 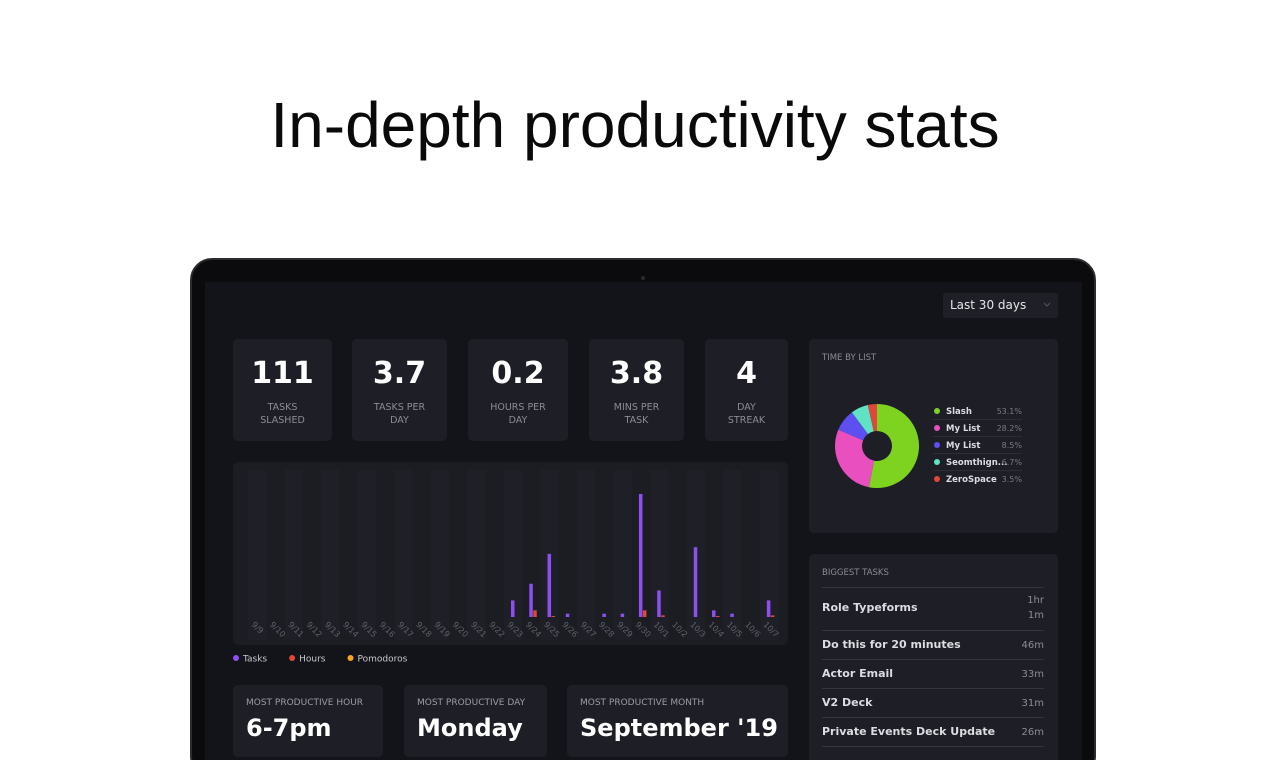 I want to click on stat-label: MINS PER, so click(x=636, y=407).